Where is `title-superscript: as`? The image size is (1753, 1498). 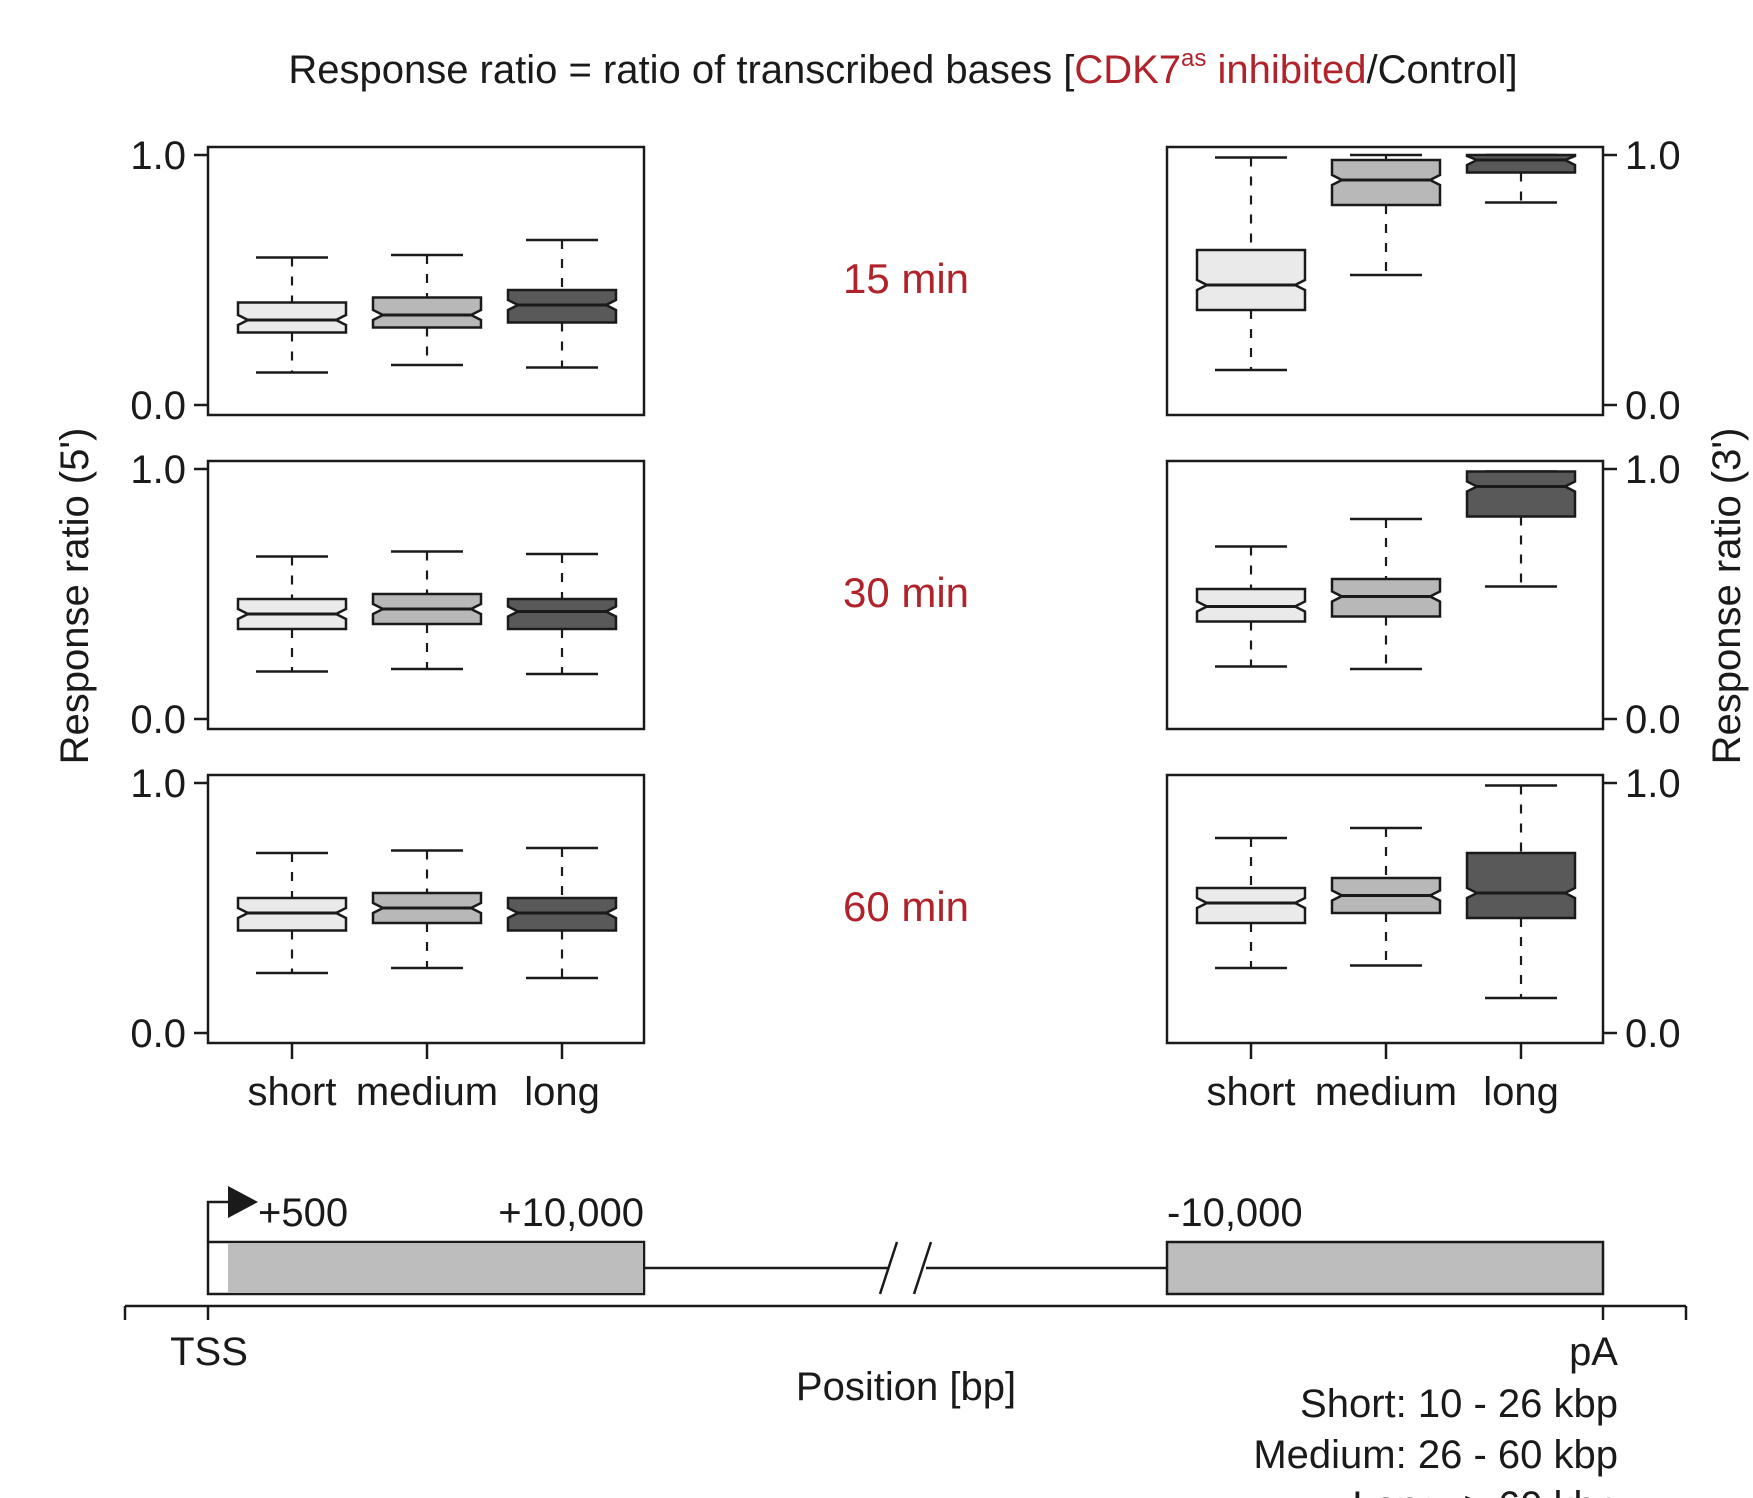 title-superscript: as is located at coordinates (1193, 58).